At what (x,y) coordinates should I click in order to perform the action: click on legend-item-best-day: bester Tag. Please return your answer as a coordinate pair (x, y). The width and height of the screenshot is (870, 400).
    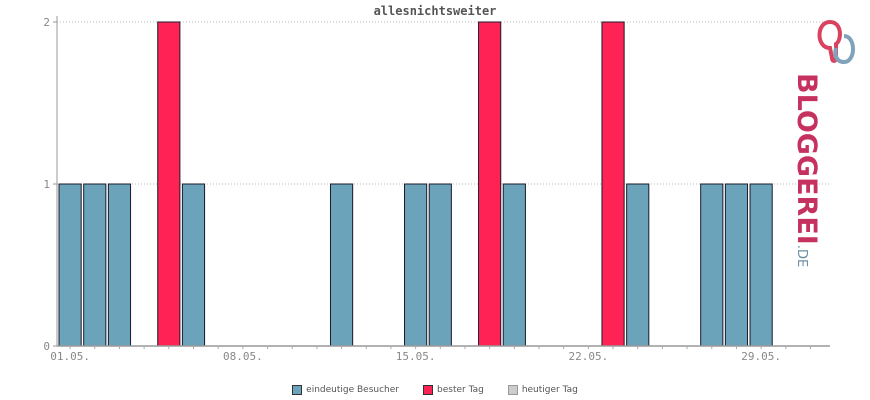
    Looking at the image, I should click on (453, 390).